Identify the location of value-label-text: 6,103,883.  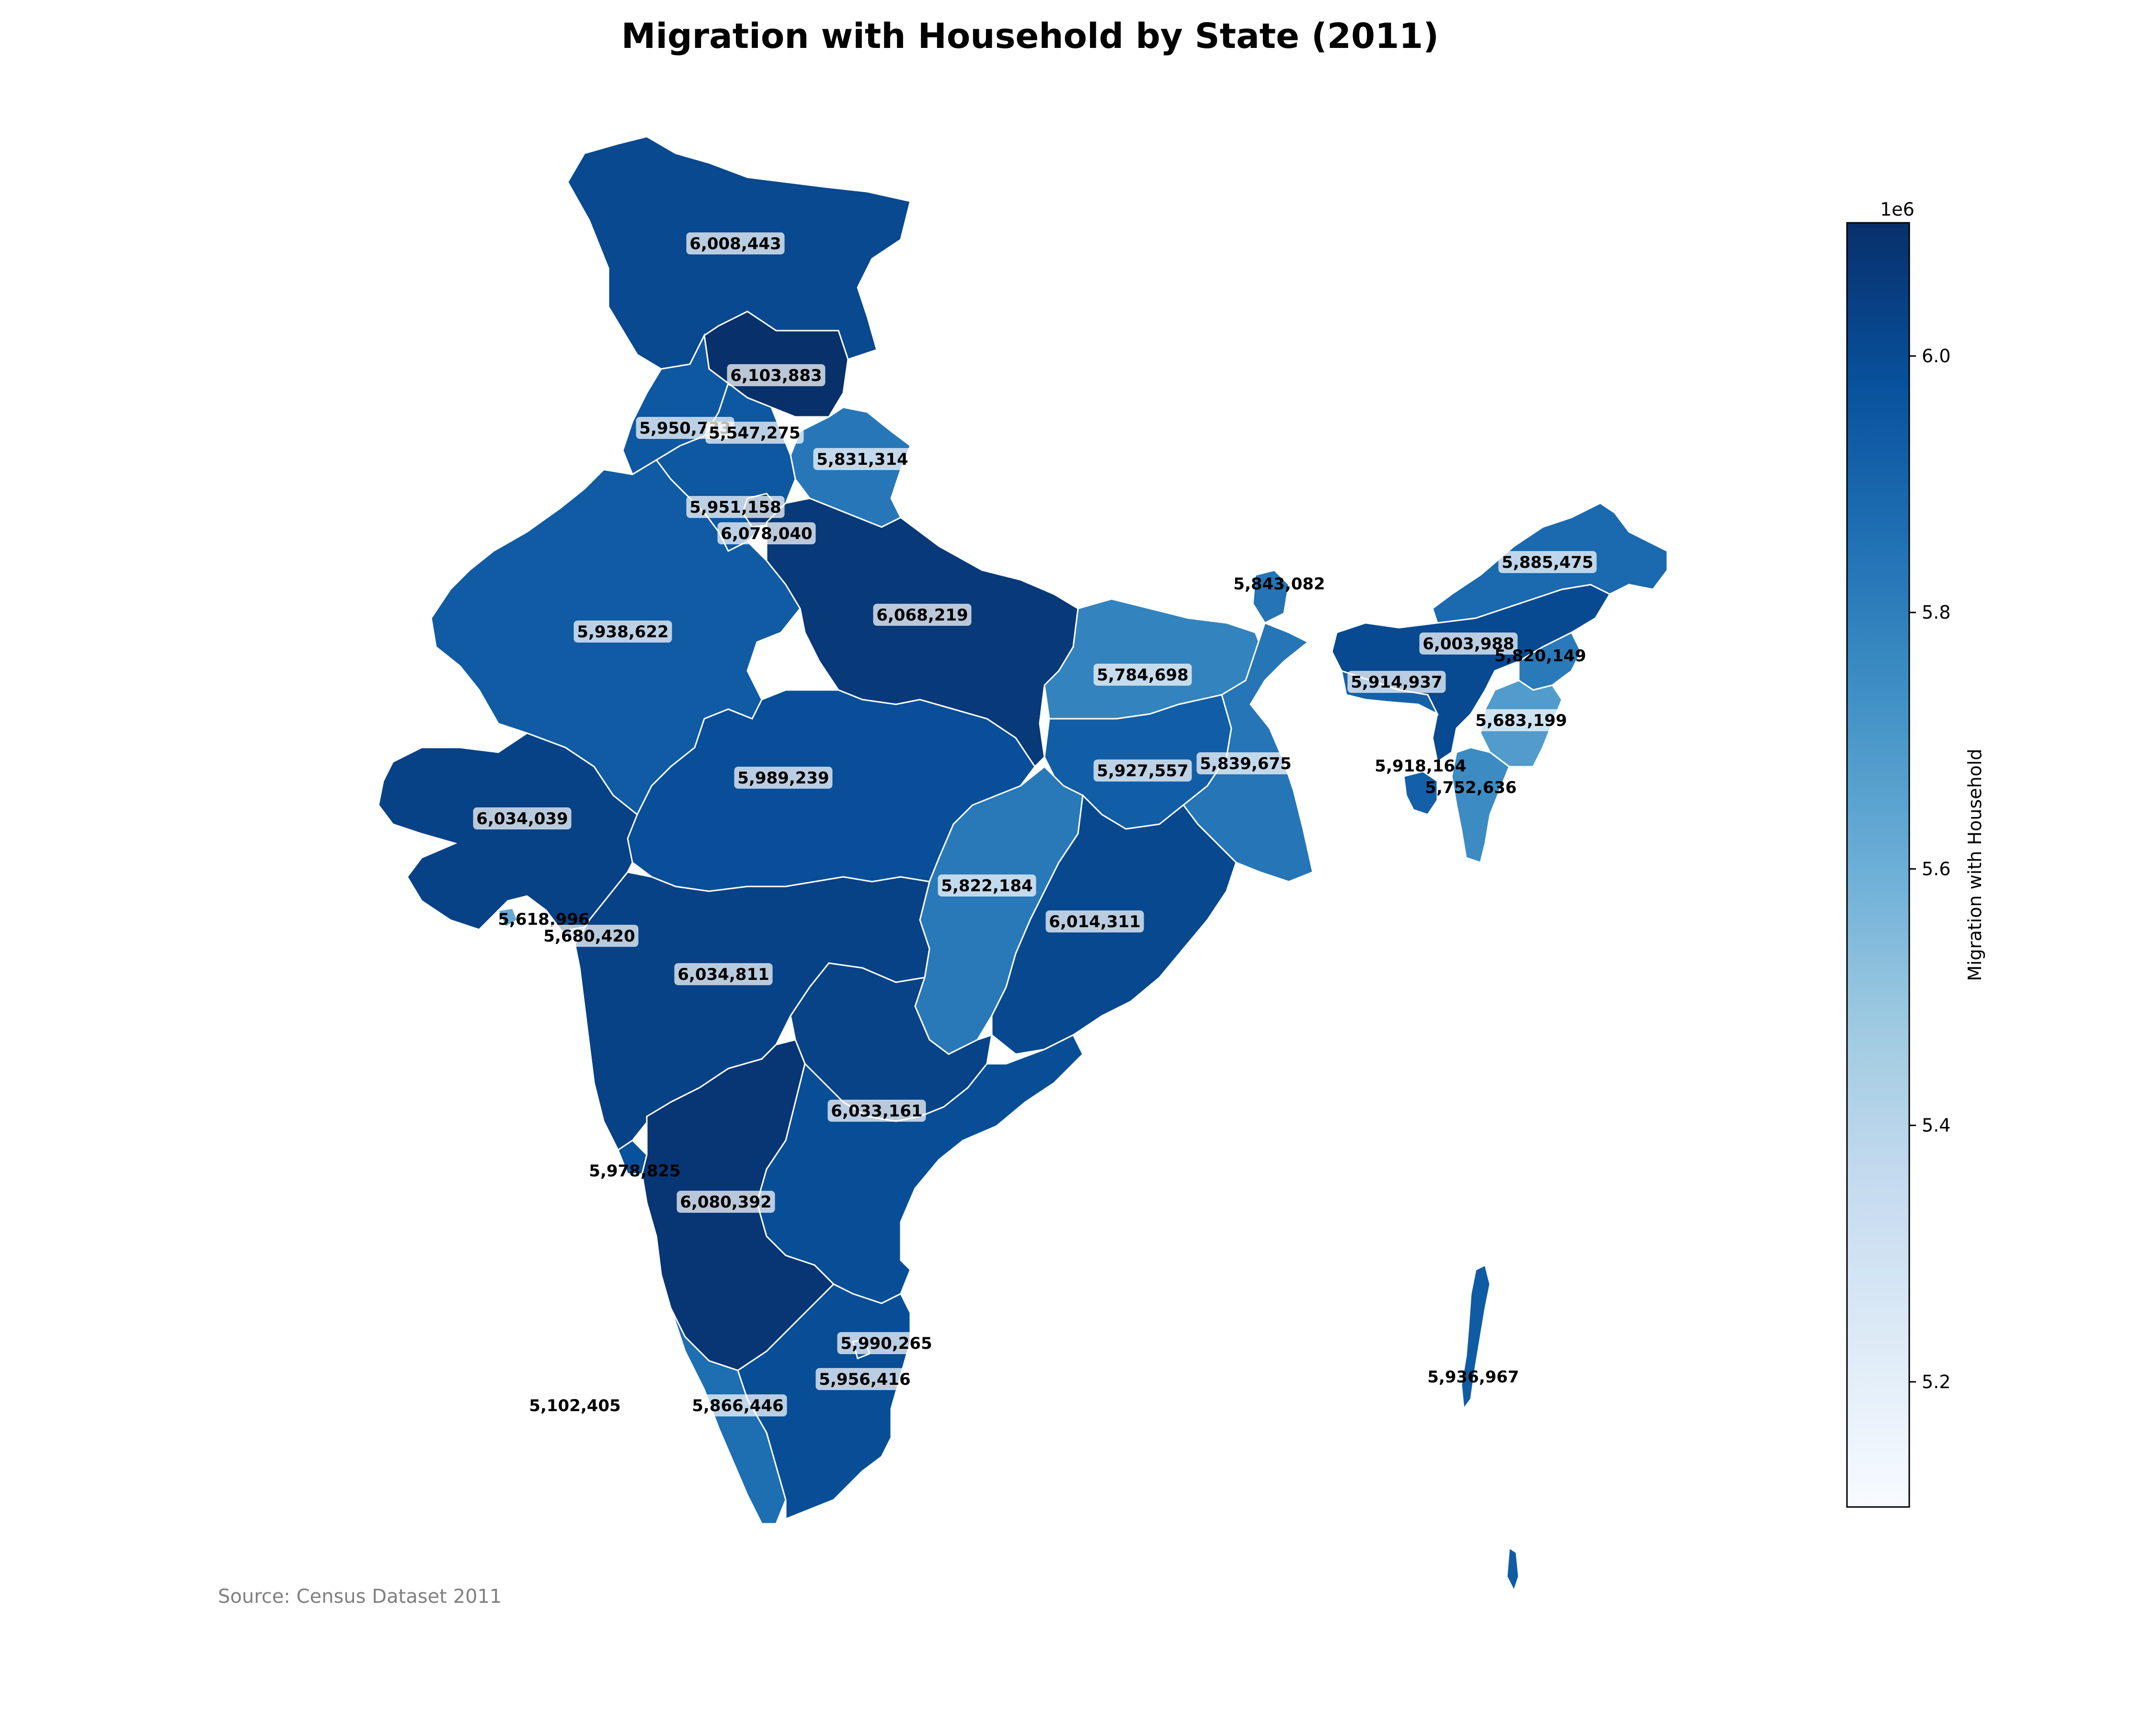
(776, 375).